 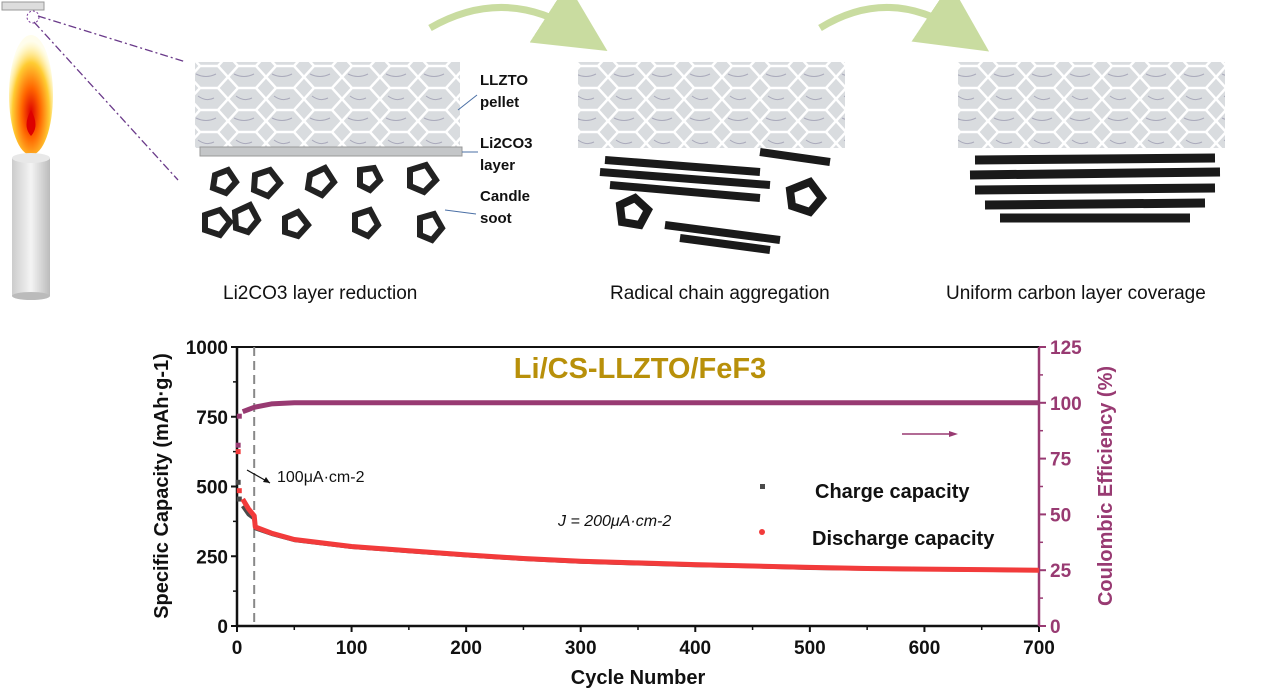 What do you see at coordinates (505, 208) in the screenshot?
I see `label-candle-soot: Candle soot` at bounding box center [505, 208].